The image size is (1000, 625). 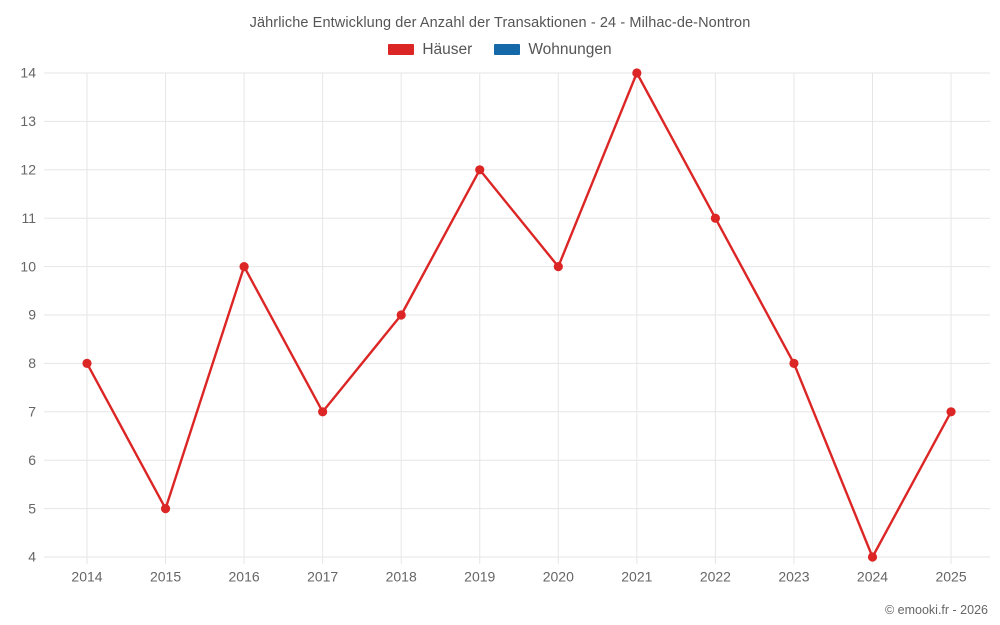 I want to click on x-axis-tick-label: 2017, so click(x=322, y=576).